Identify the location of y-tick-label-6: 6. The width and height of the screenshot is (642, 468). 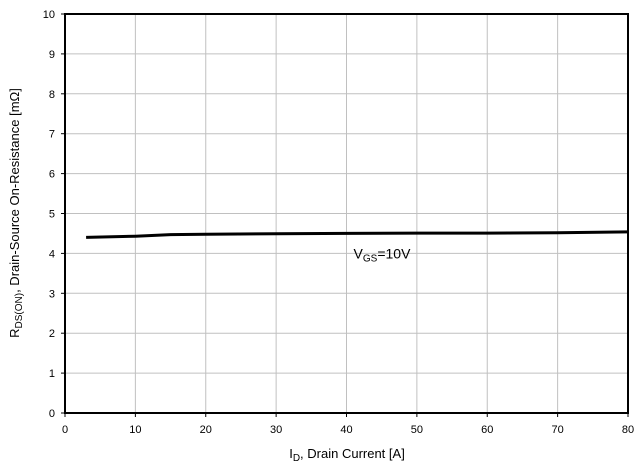
(52, 175).